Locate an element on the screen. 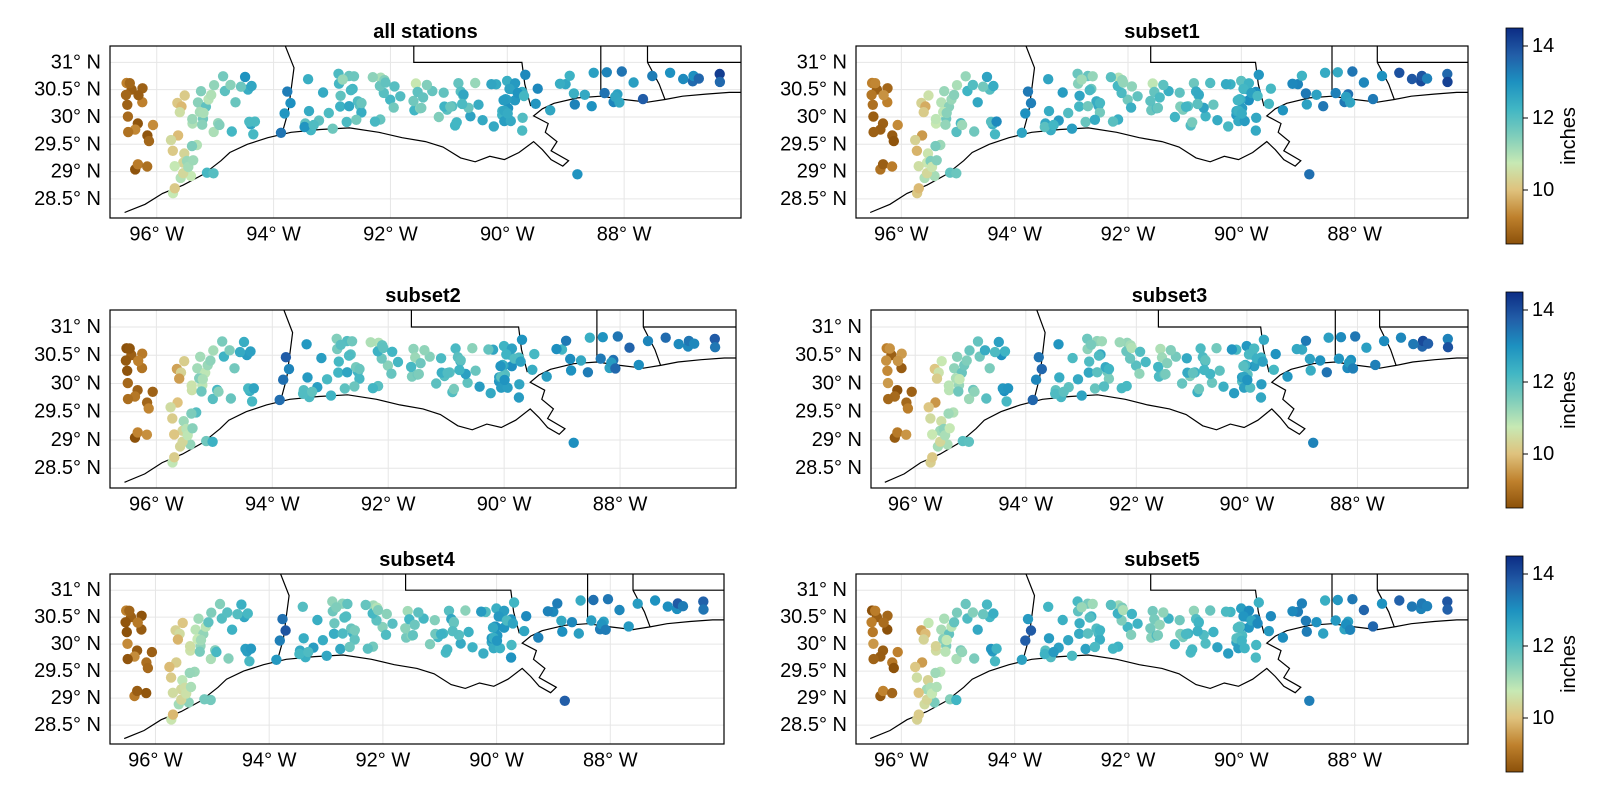 This screenshot has width=1600, height=805. x-tick-label: 94° W is located at coordinates (1014, 760).